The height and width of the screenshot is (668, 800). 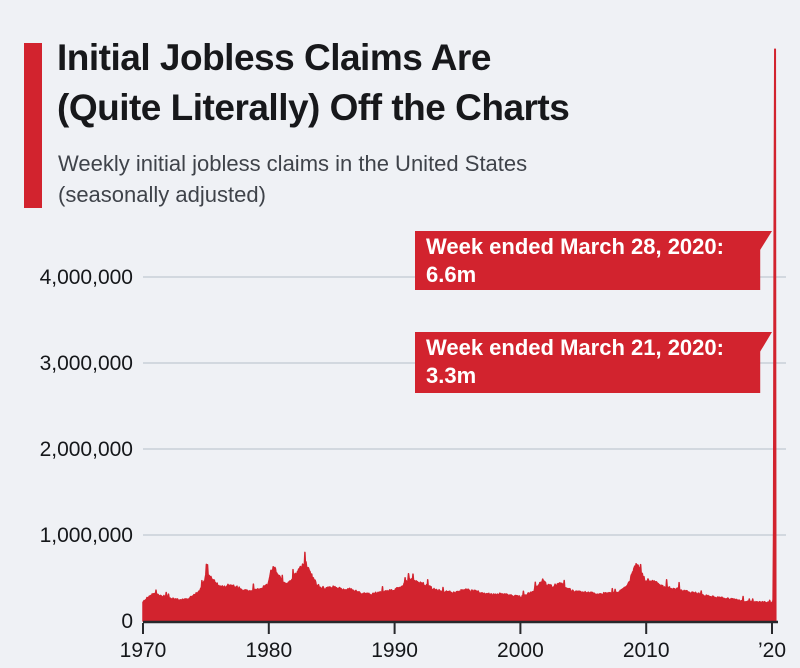 What do you see at coordinates (86, 449) in the screenshot?
I see `y-axis-label: 2,000,000` at bounding box center [86, 449].